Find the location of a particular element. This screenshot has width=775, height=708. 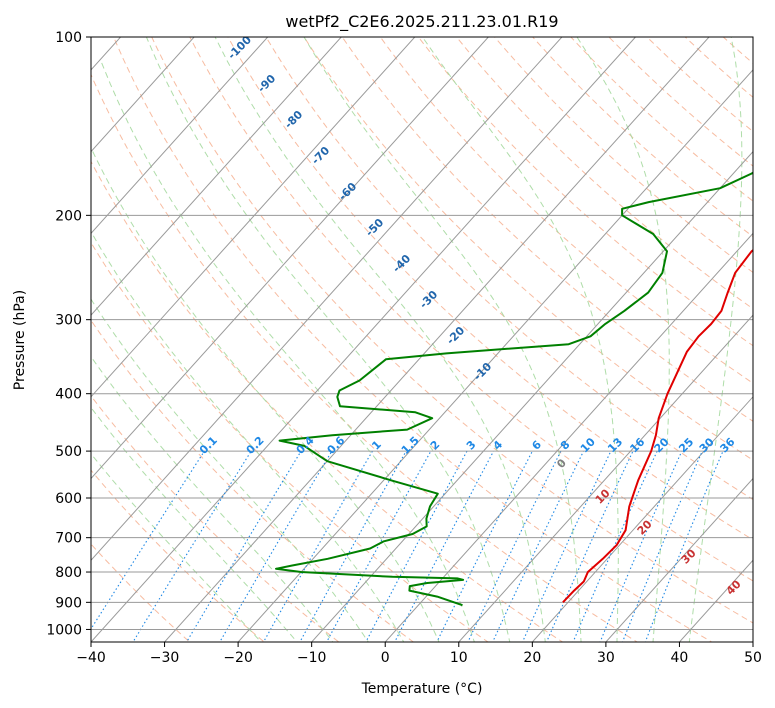

x-tick-label: 20 is located at coordinates (532, 658).